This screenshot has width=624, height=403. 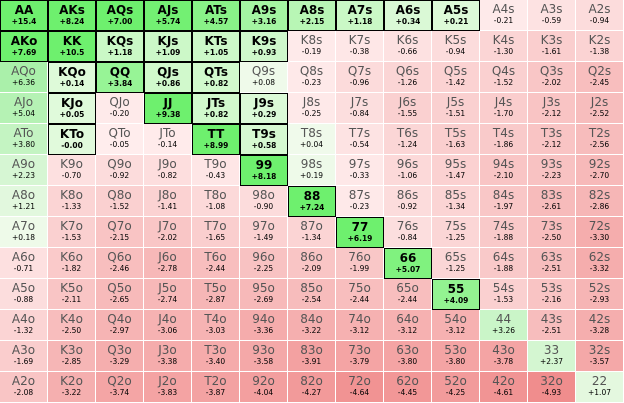 I want to click on hand-cell-ato: ATo +3.80, so click(x=24, y=139).